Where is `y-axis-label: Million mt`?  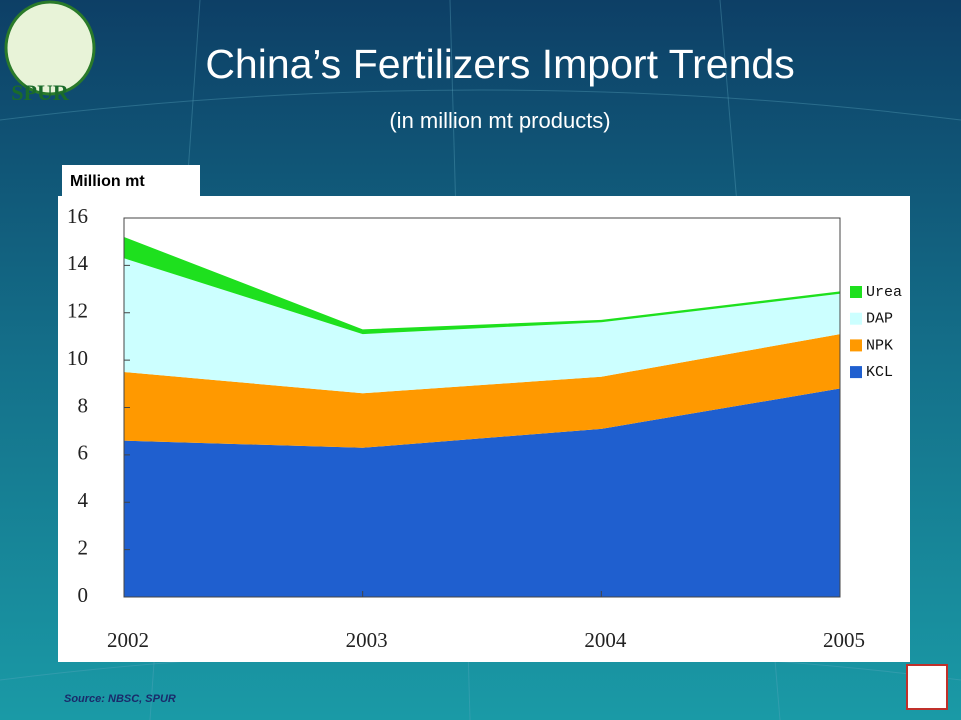 y-axis-label: Million mt is located at coordinates (107, 181).